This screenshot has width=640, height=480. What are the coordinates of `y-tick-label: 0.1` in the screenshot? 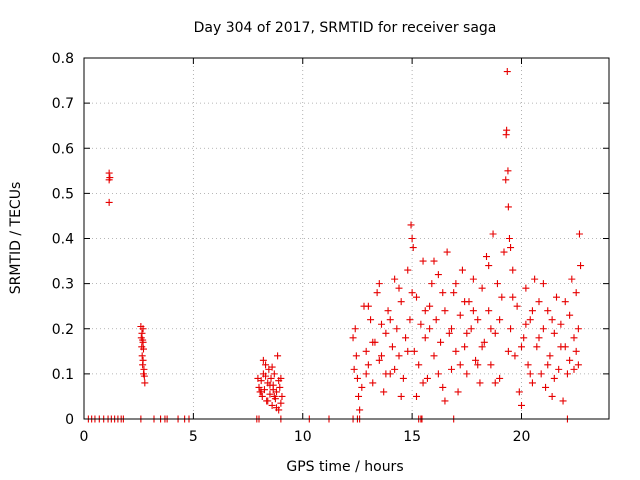 It's located at (63, 375).